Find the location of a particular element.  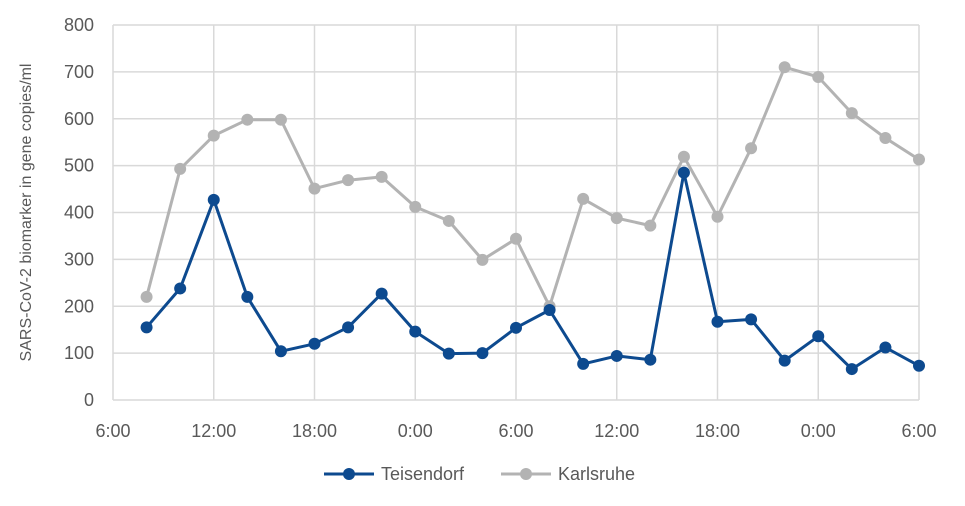

legend-label: Karlsruhe is located at coordinates (596, 474).